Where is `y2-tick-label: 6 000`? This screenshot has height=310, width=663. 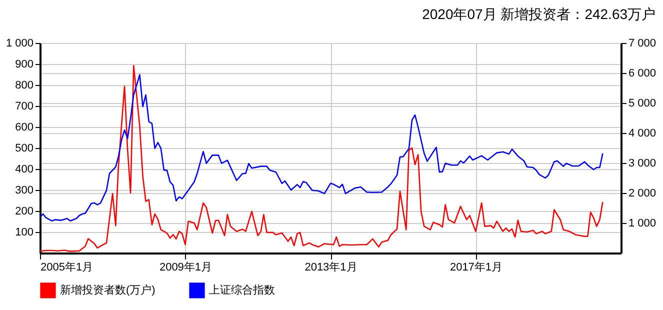
y2-tick-label: 6 000 is located at coordinates (642, 74).